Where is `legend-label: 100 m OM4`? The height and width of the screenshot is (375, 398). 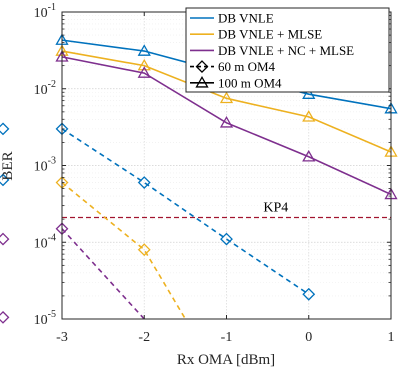
legend-label: 100 m OM4 is located at coordinates (250, 82).